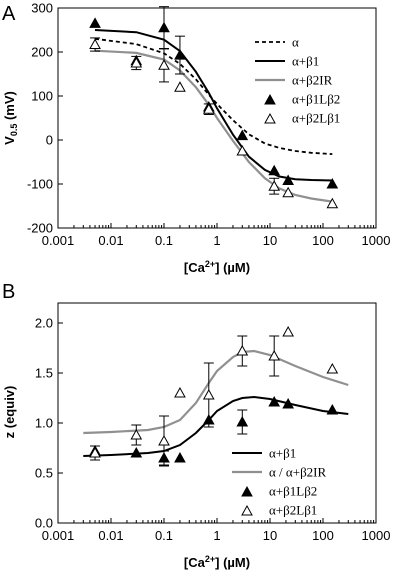  Describe the element at coordinates (298, 472) in the screenshot. I see `panel-b-legend-label: α / α+β2IR` at that location.